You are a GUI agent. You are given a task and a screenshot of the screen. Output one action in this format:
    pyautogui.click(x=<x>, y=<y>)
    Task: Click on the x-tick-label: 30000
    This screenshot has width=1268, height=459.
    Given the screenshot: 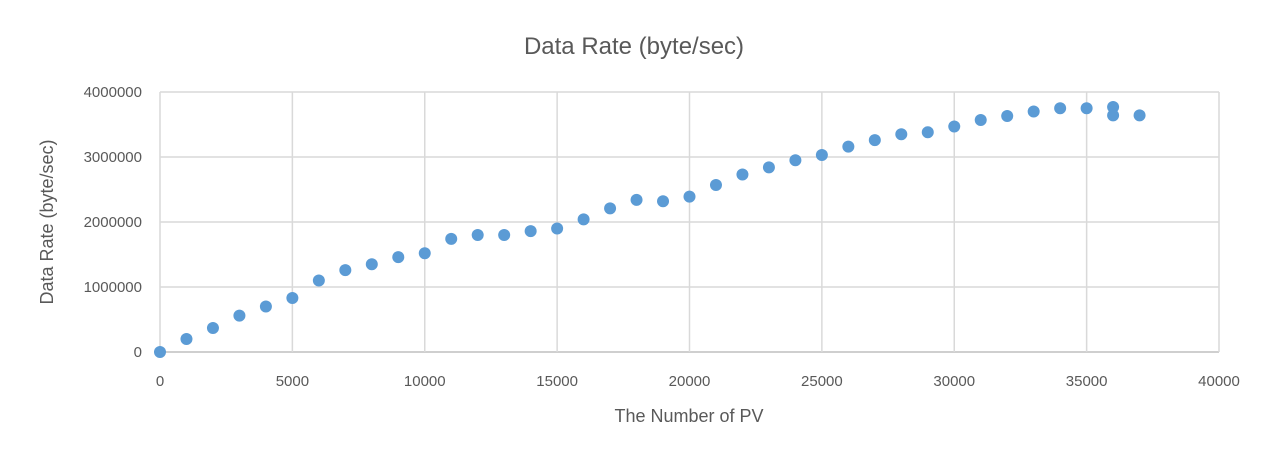 What is the action you would take?
    pyautogui.click(x=954, y=381)
    